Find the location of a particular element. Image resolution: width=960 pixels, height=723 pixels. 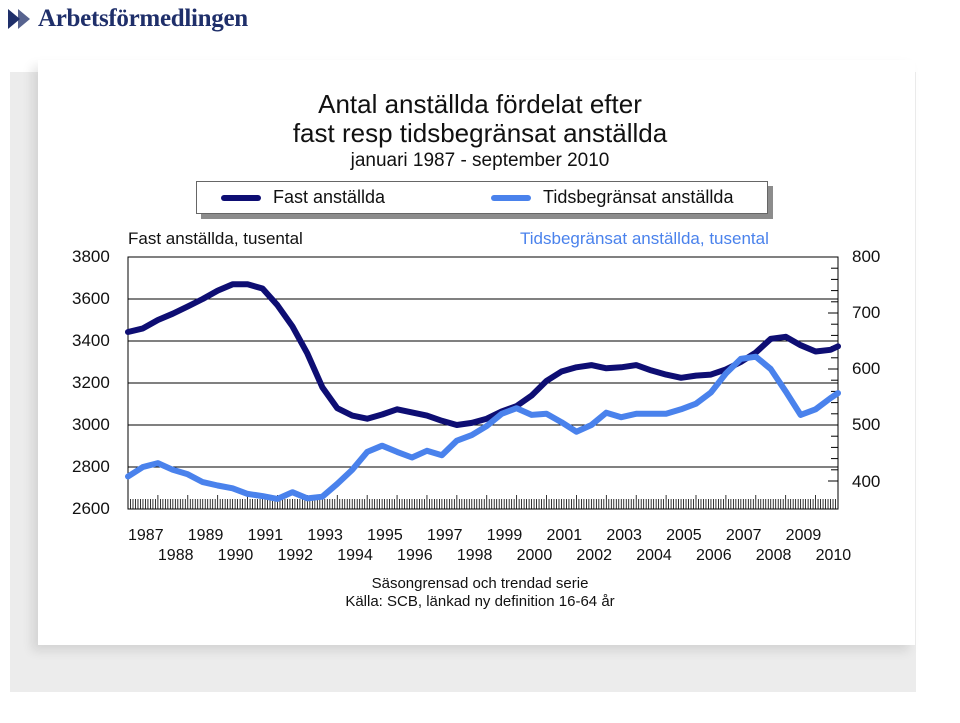

y-left-tick: 2800 is located at coordinates (91, 466).